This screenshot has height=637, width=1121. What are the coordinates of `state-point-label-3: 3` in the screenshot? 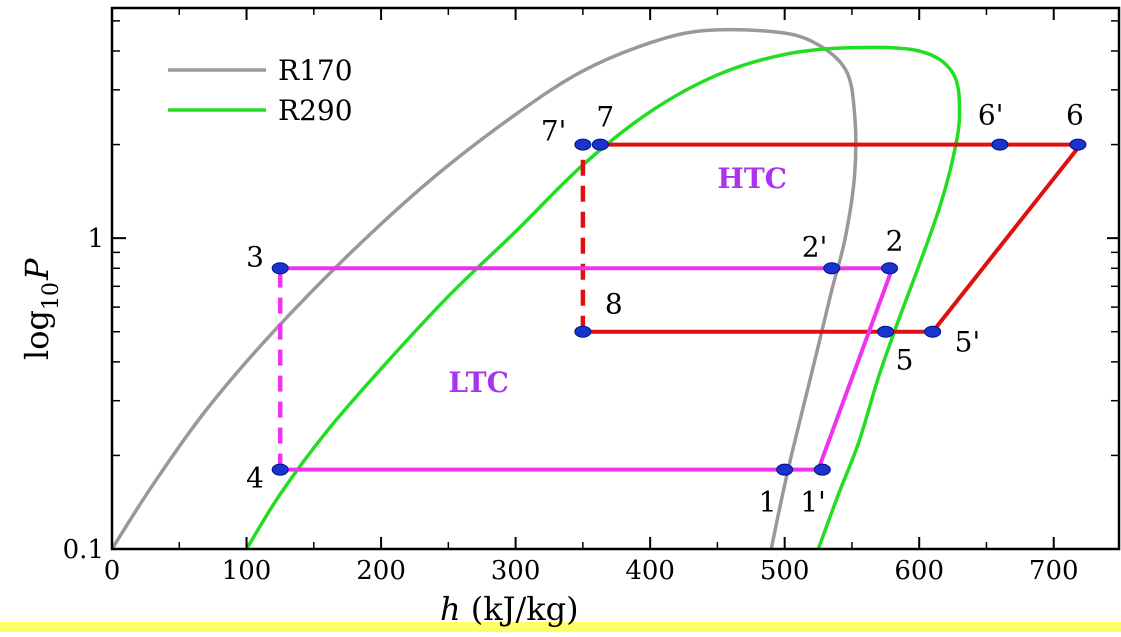 It's located at (255, 256).